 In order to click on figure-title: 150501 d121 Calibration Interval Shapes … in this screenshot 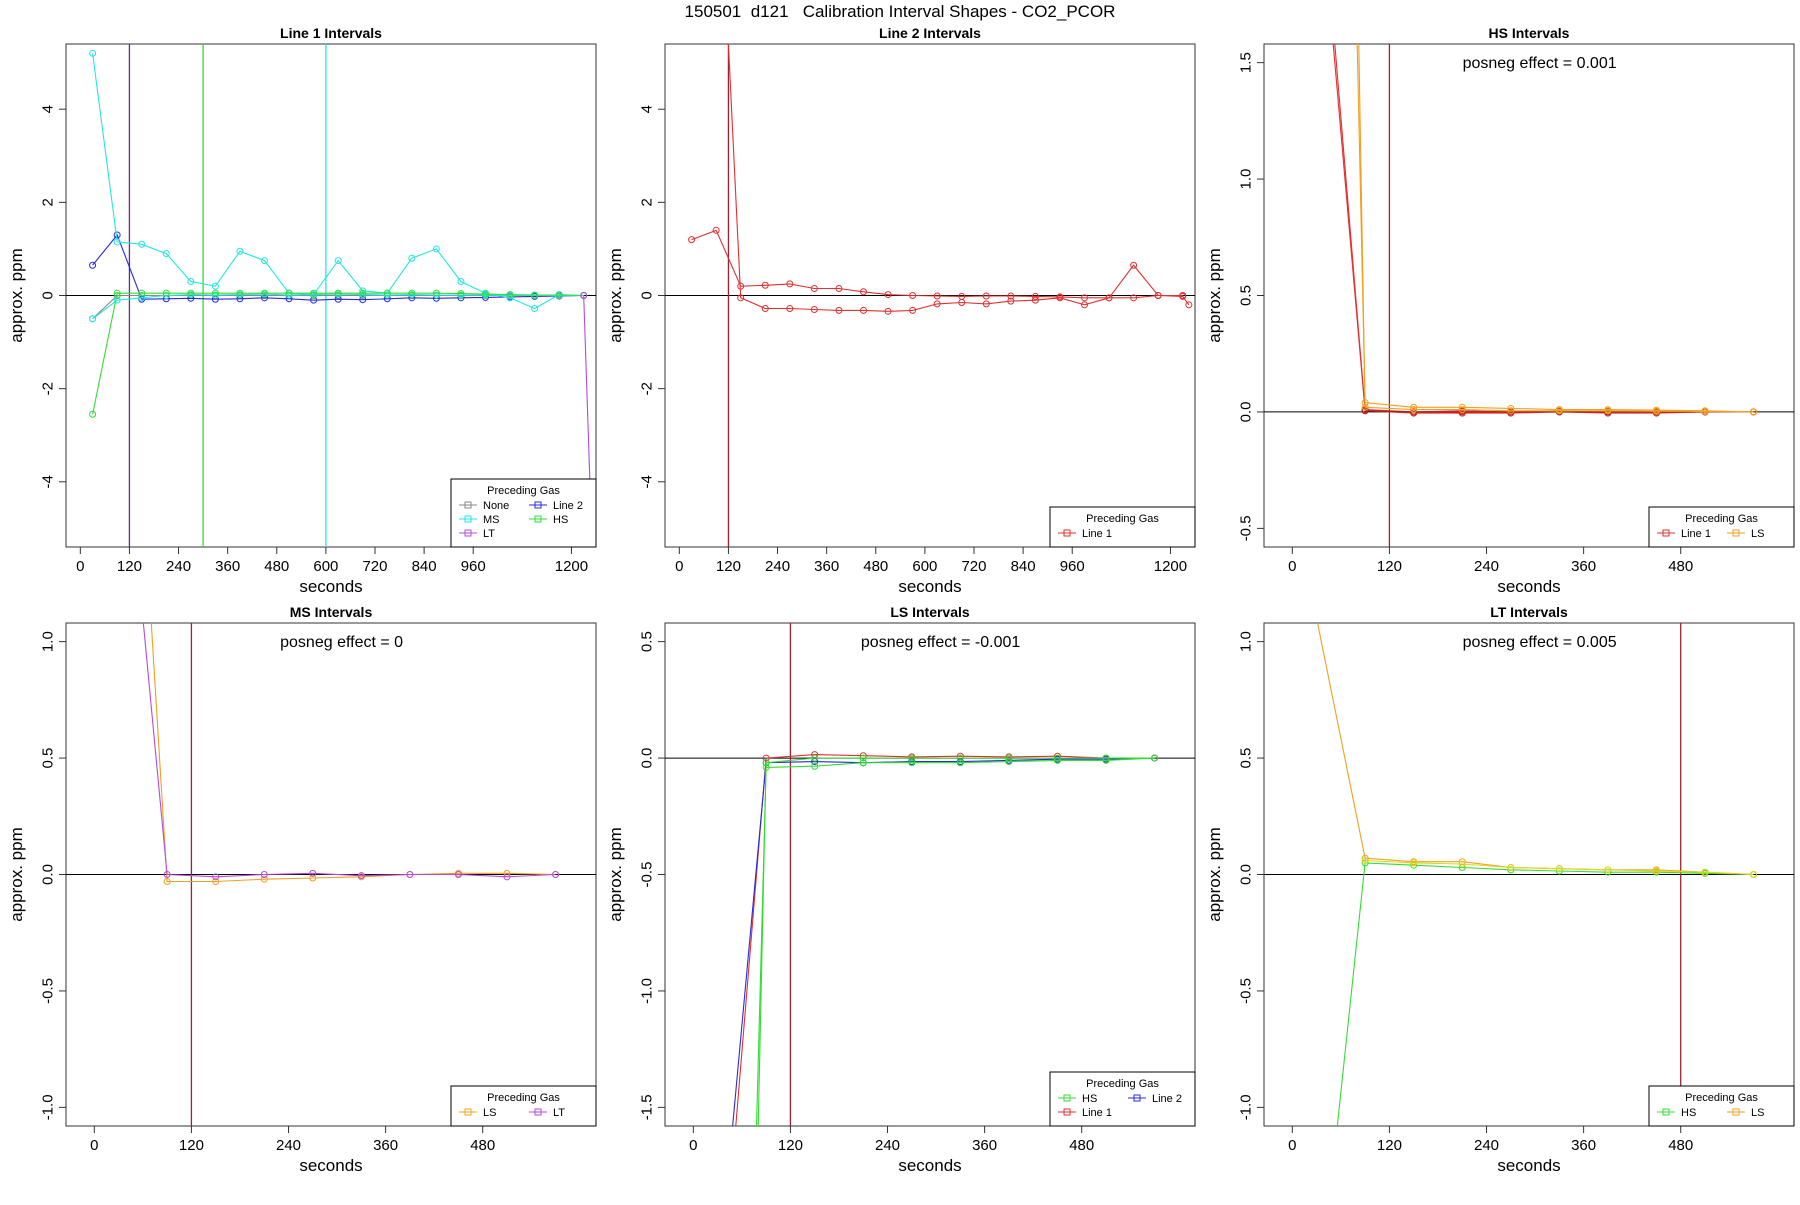, I will do `click(900, 11)`.